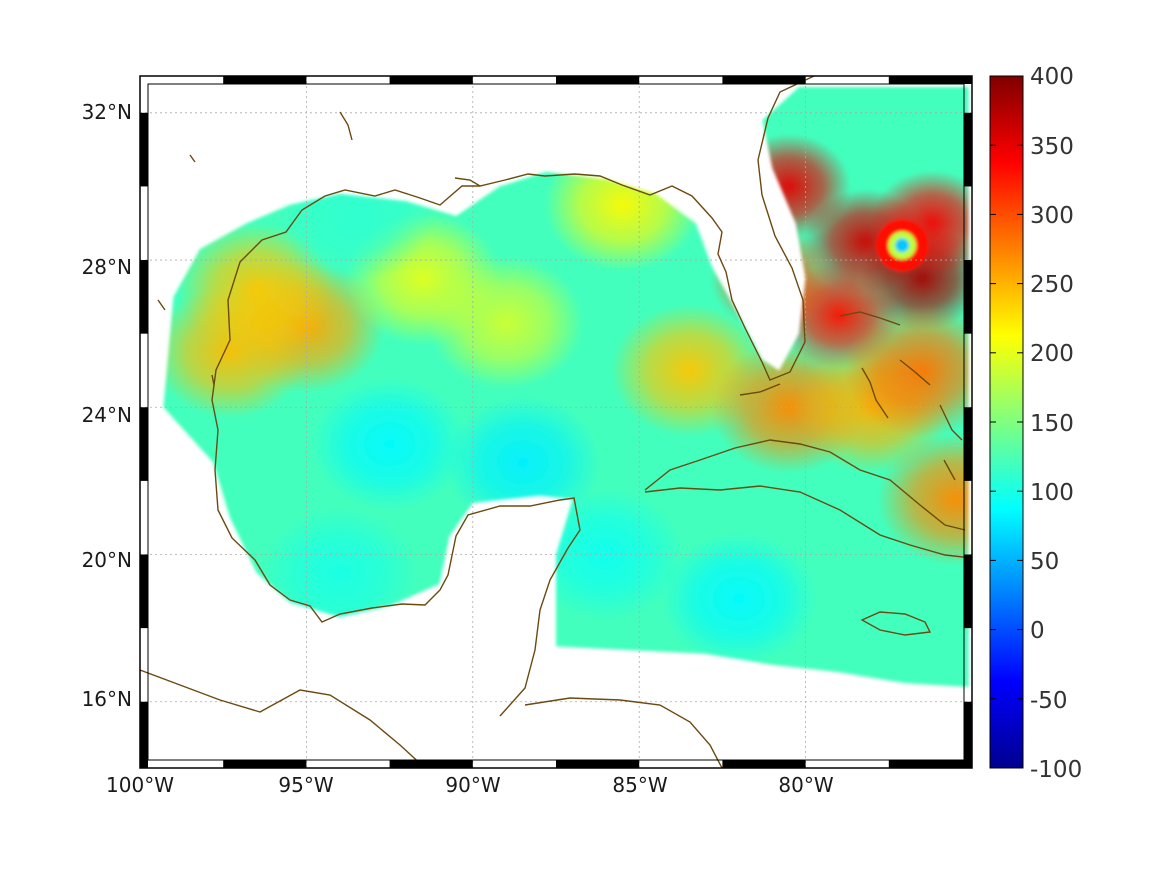 The image size is (1167, 875). What do you see at coordinates (1044, 562) in the screenshot?
I see `colorbar-label: 50` at bounding box center [1044, 562].